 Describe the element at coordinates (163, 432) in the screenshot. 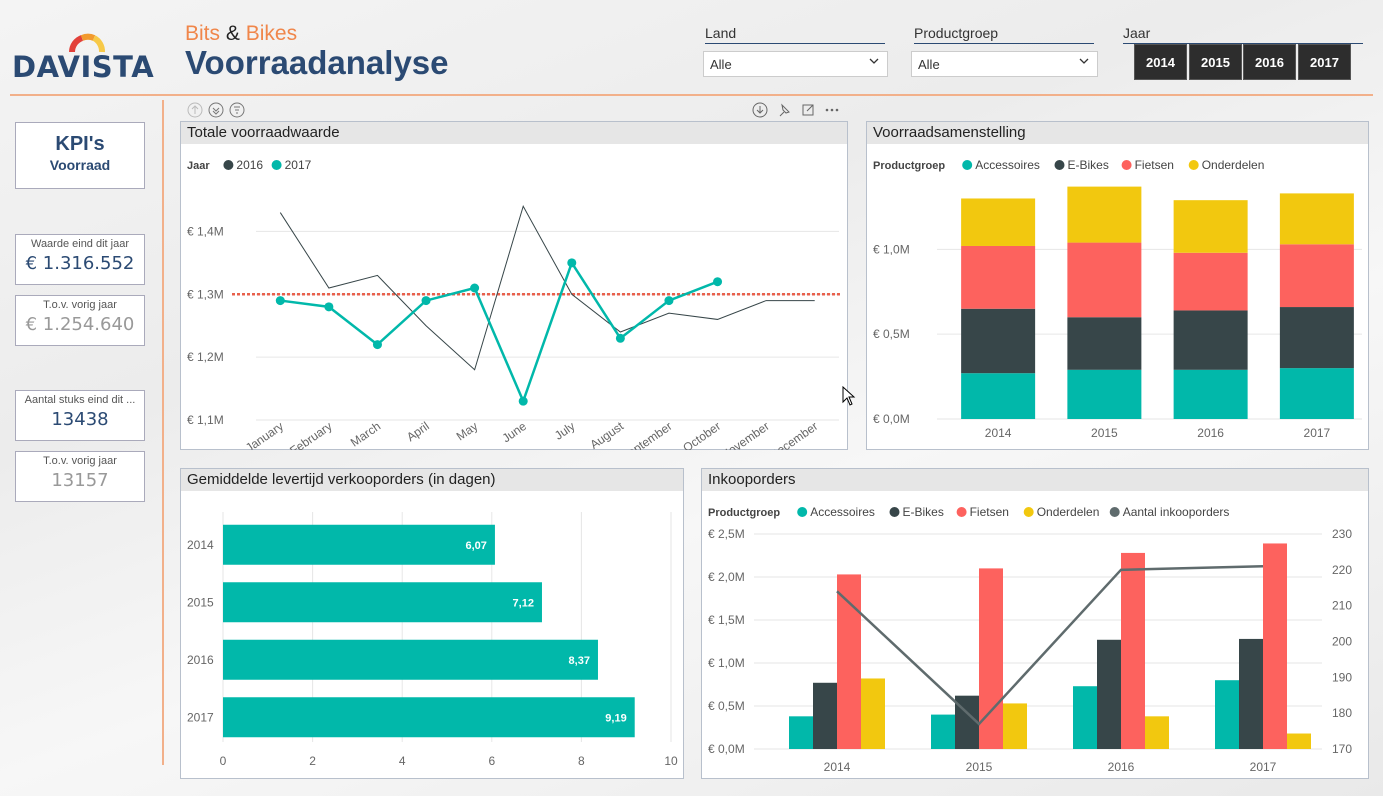

I see `sidebar-divider` at that location.